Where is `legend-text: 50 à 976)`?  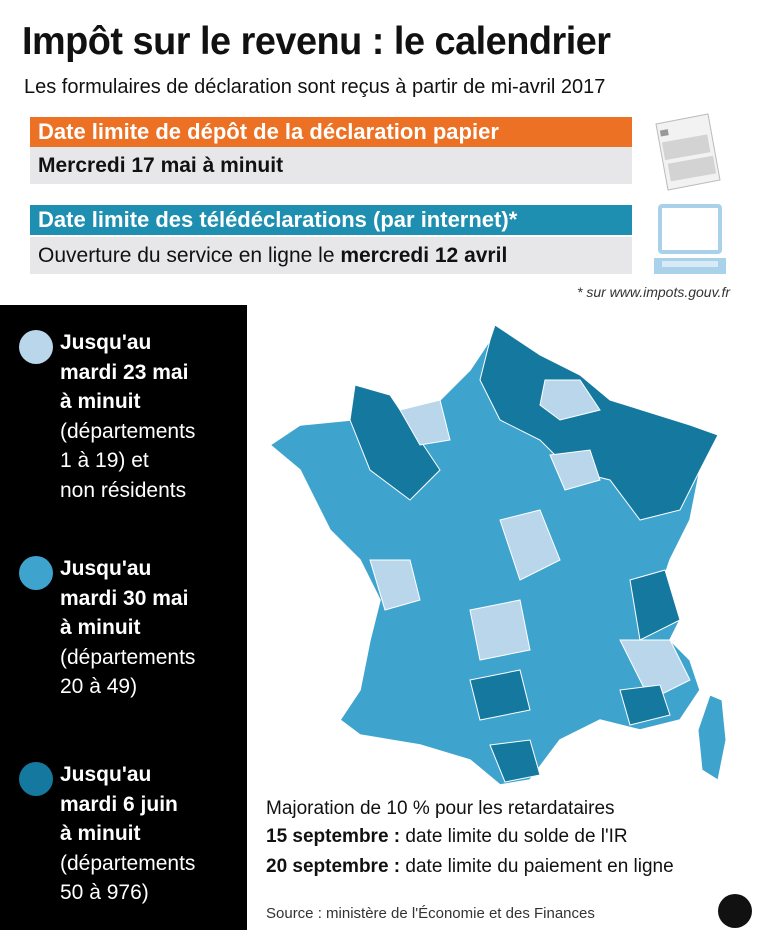 legend-text: 50 à 976) is located at coordinates (104, 892).